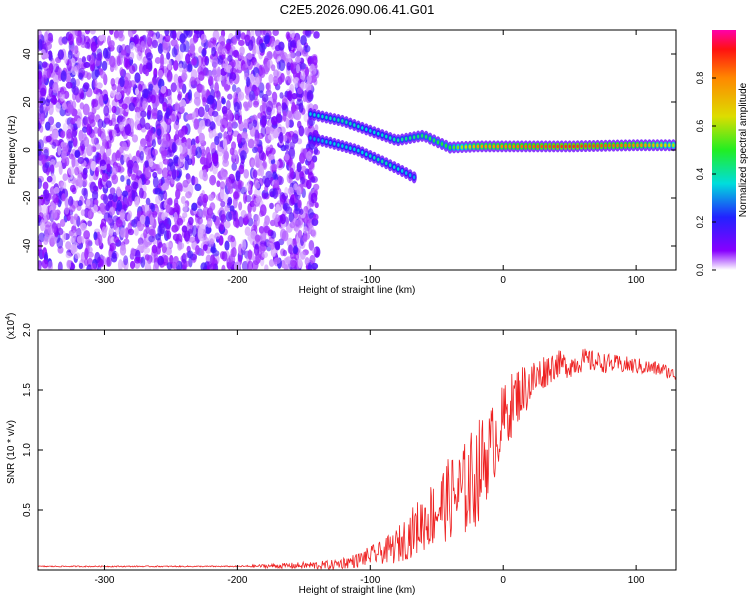 Image resolution: width=750 pixels, height=600 pixels. What do you see at coordinates (700, 126) in the screenshot?
I see `colorbar-tick-label: 0.6` at bounding box center [700, 126].